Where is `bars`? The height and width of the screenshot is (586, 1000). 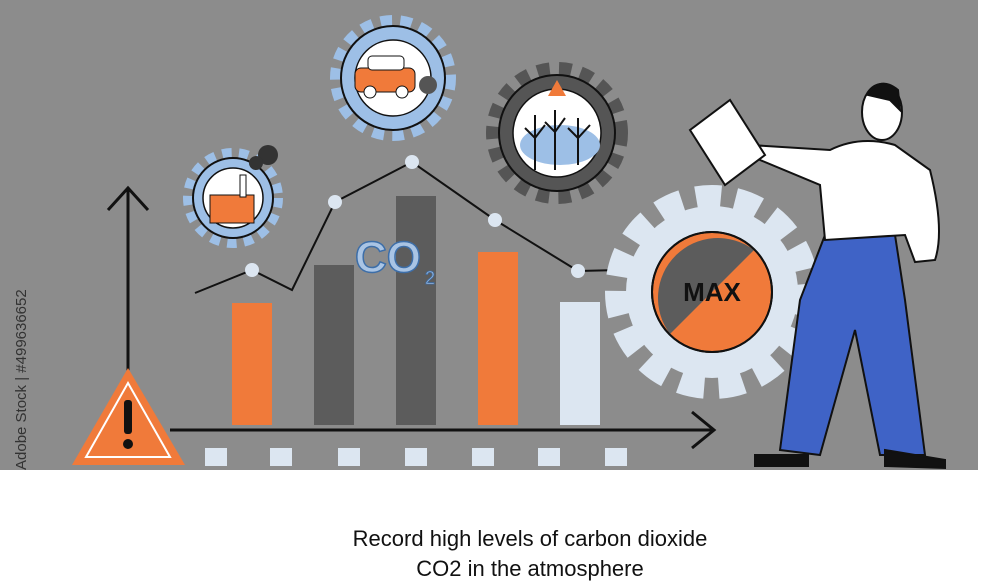
bars is located at coordinates (416, 310).